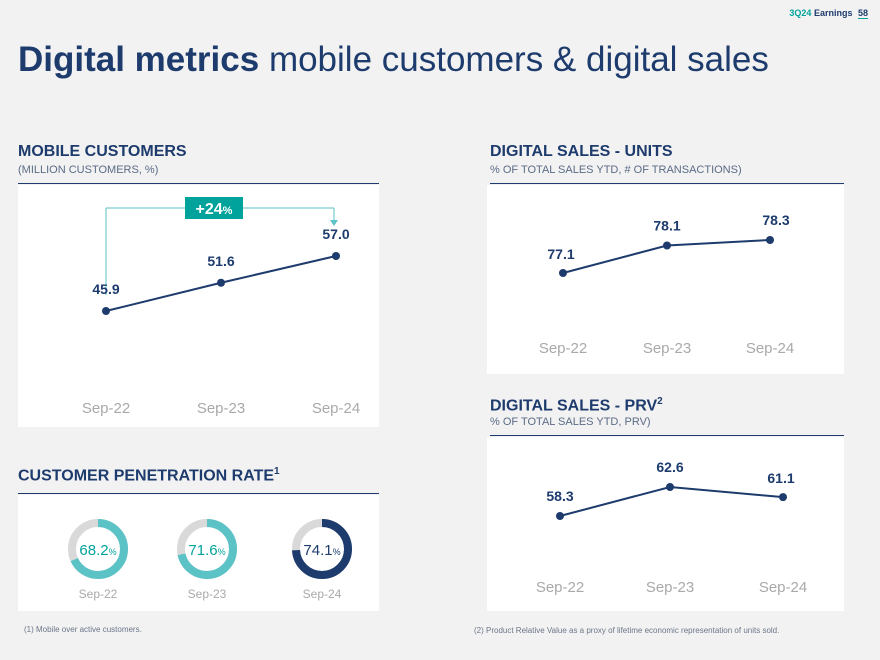 This screenshot has height=660, width=880. I want to click on digital-units-panel: 77.1 78.1 78.3 Sep-22 Sep-23 Sep-24, so click(665, 279).